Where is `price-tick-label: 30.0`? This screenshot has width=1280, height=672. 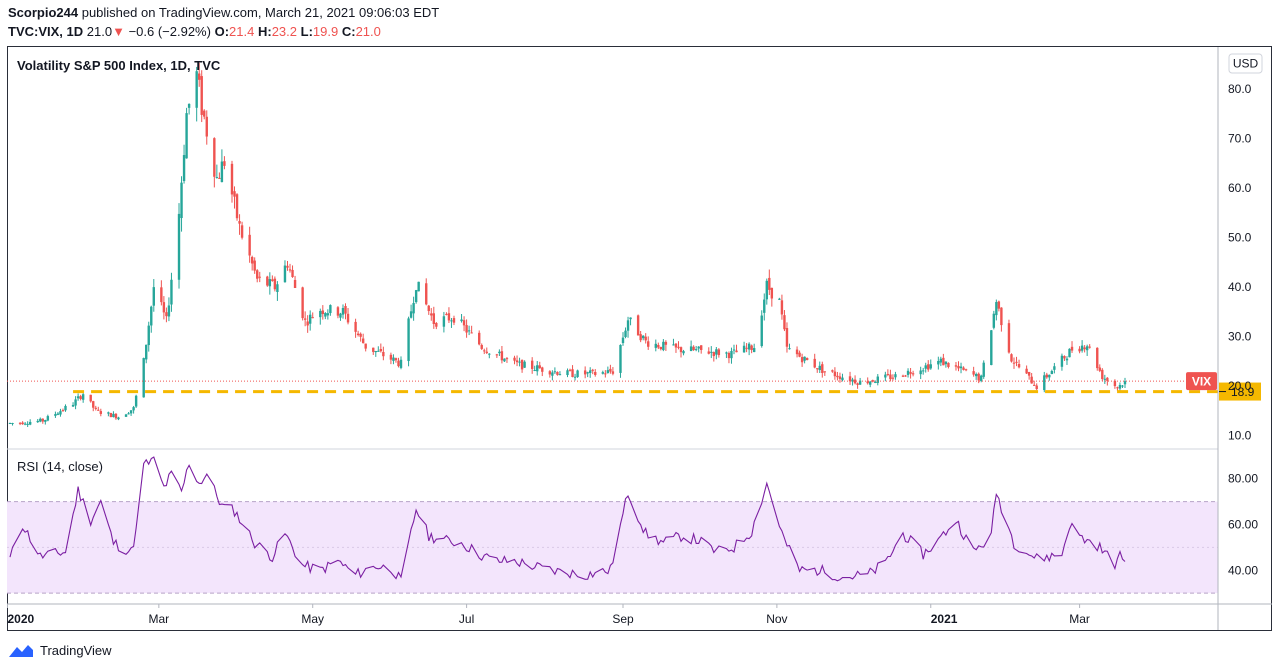
price-tick-label: 30.0 is located at coordinates (1240, 337).